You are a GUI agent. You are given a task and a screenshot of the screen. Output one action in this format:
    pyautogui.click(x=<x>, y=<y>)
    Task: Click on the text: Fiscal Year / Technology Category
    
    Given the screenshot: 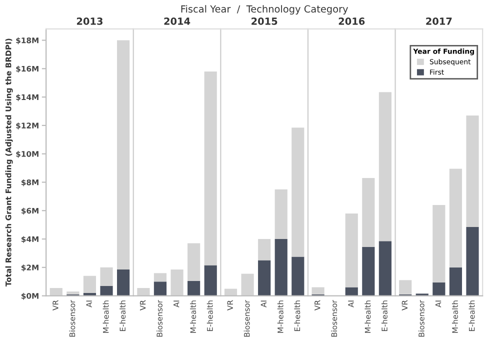 What is the action you would take?
    pyautogui.click(x=264, y=10)
    